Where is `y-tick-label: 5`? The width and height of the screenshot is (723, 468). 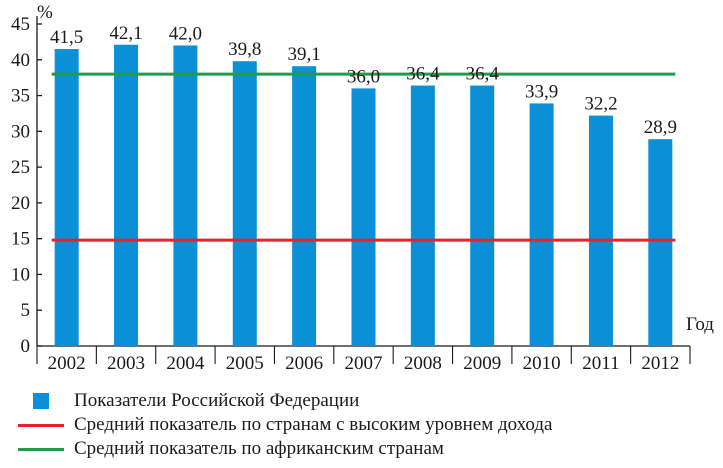
y-tick-label: 5 is located at coordinates (26, 310).